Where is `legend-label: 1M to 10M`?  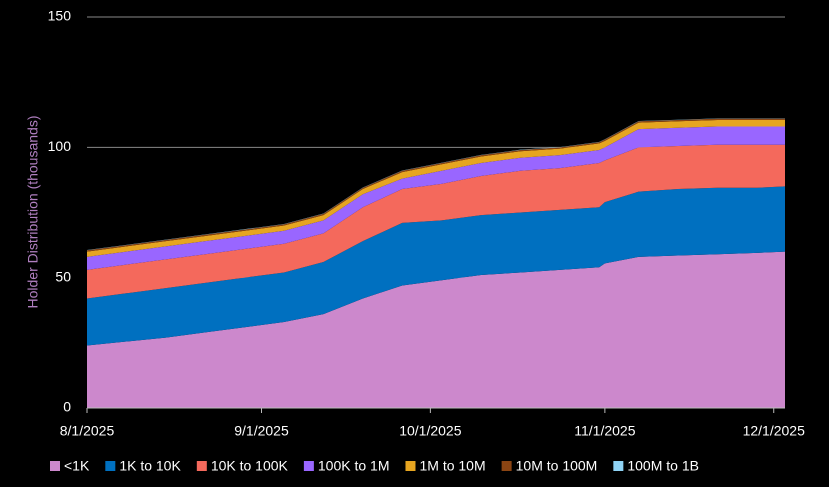 legend-label: 1M to 10M is located at coordinates (452, 466).